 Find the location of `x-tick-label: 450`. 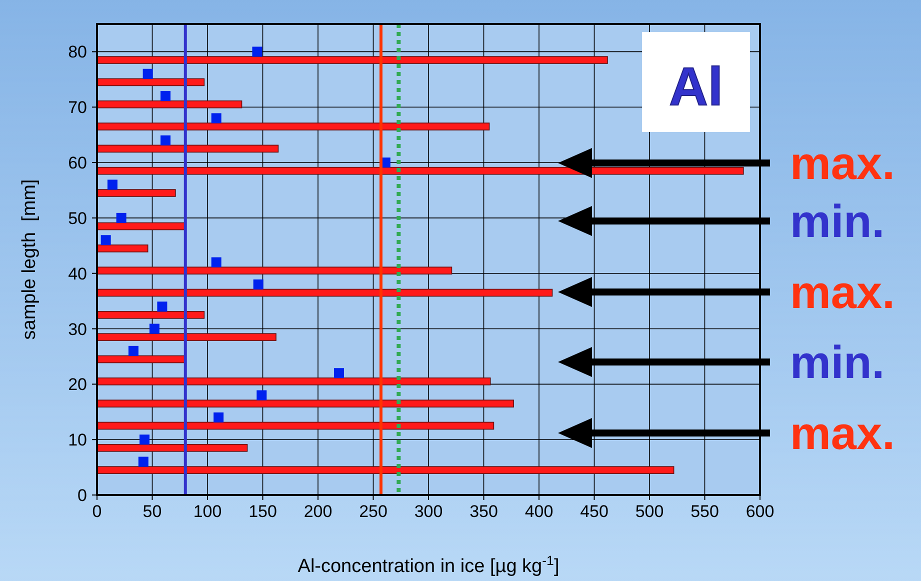

x-tick-label: 450 is located at coordinates (594, 511).